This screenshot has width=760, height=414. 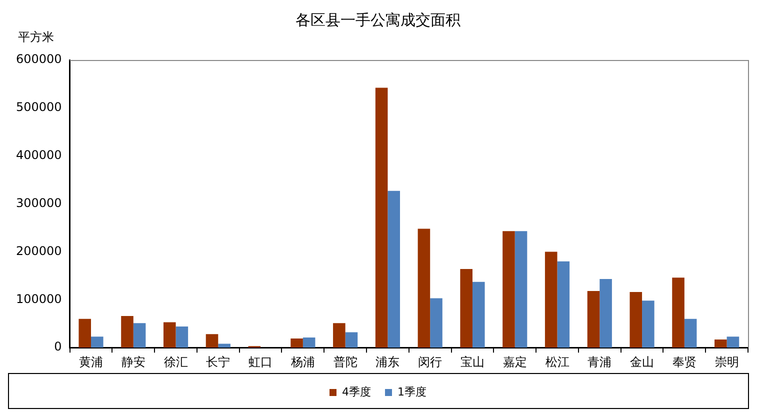 I want to click on y-tick-label: 500000, so click(x=39, y=107).